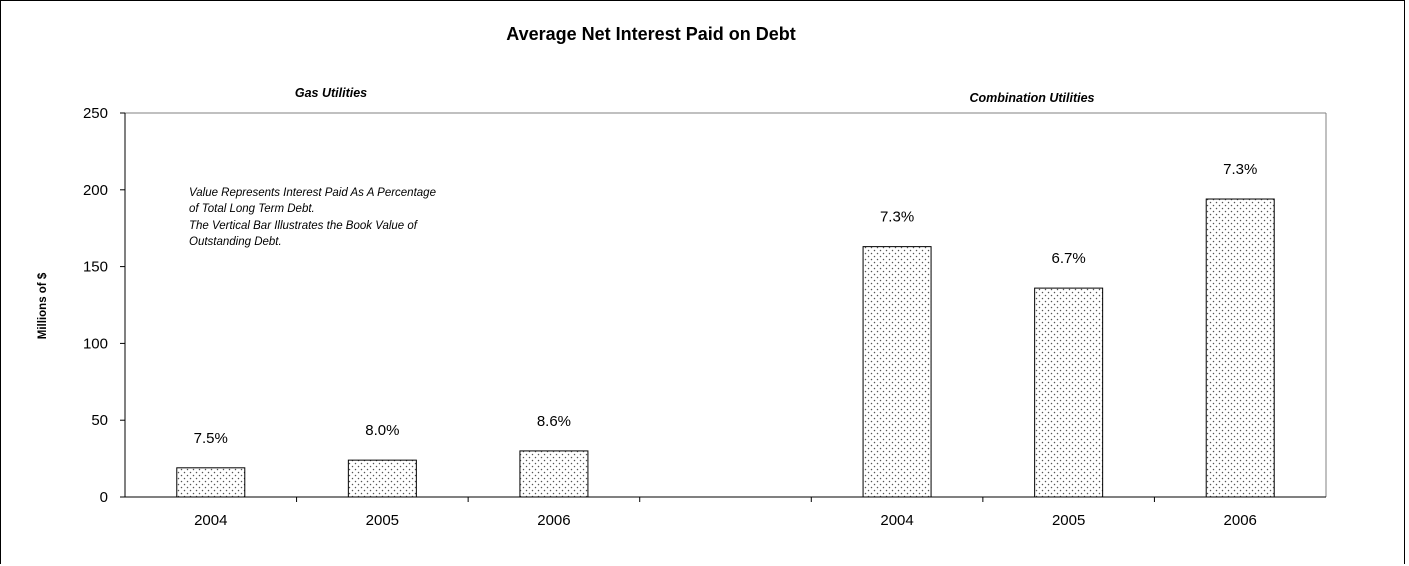 The image size is (1409, 566). What do you see at coordinates (1032, 98) in the screenshot?
I see `panel-title-combination: Combination Utilities` at bounding box center [1032, 98].